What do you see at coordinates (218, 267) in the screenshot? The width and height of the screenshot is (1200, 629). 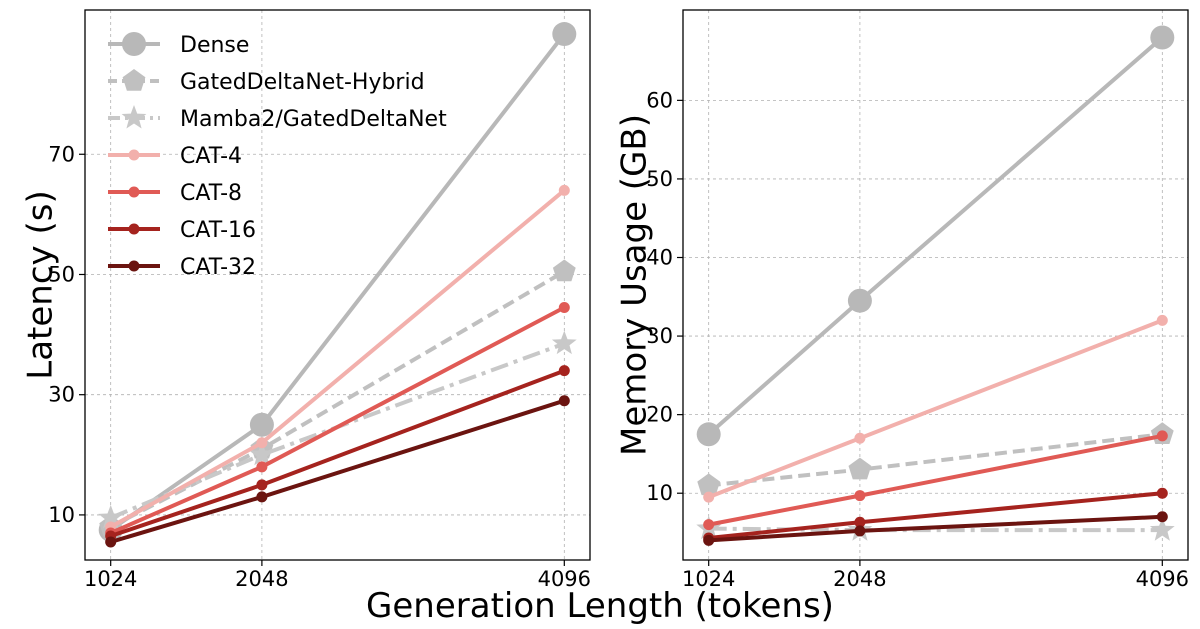 I see `legend-label: CAT-32` at bounding box center [218, 267].